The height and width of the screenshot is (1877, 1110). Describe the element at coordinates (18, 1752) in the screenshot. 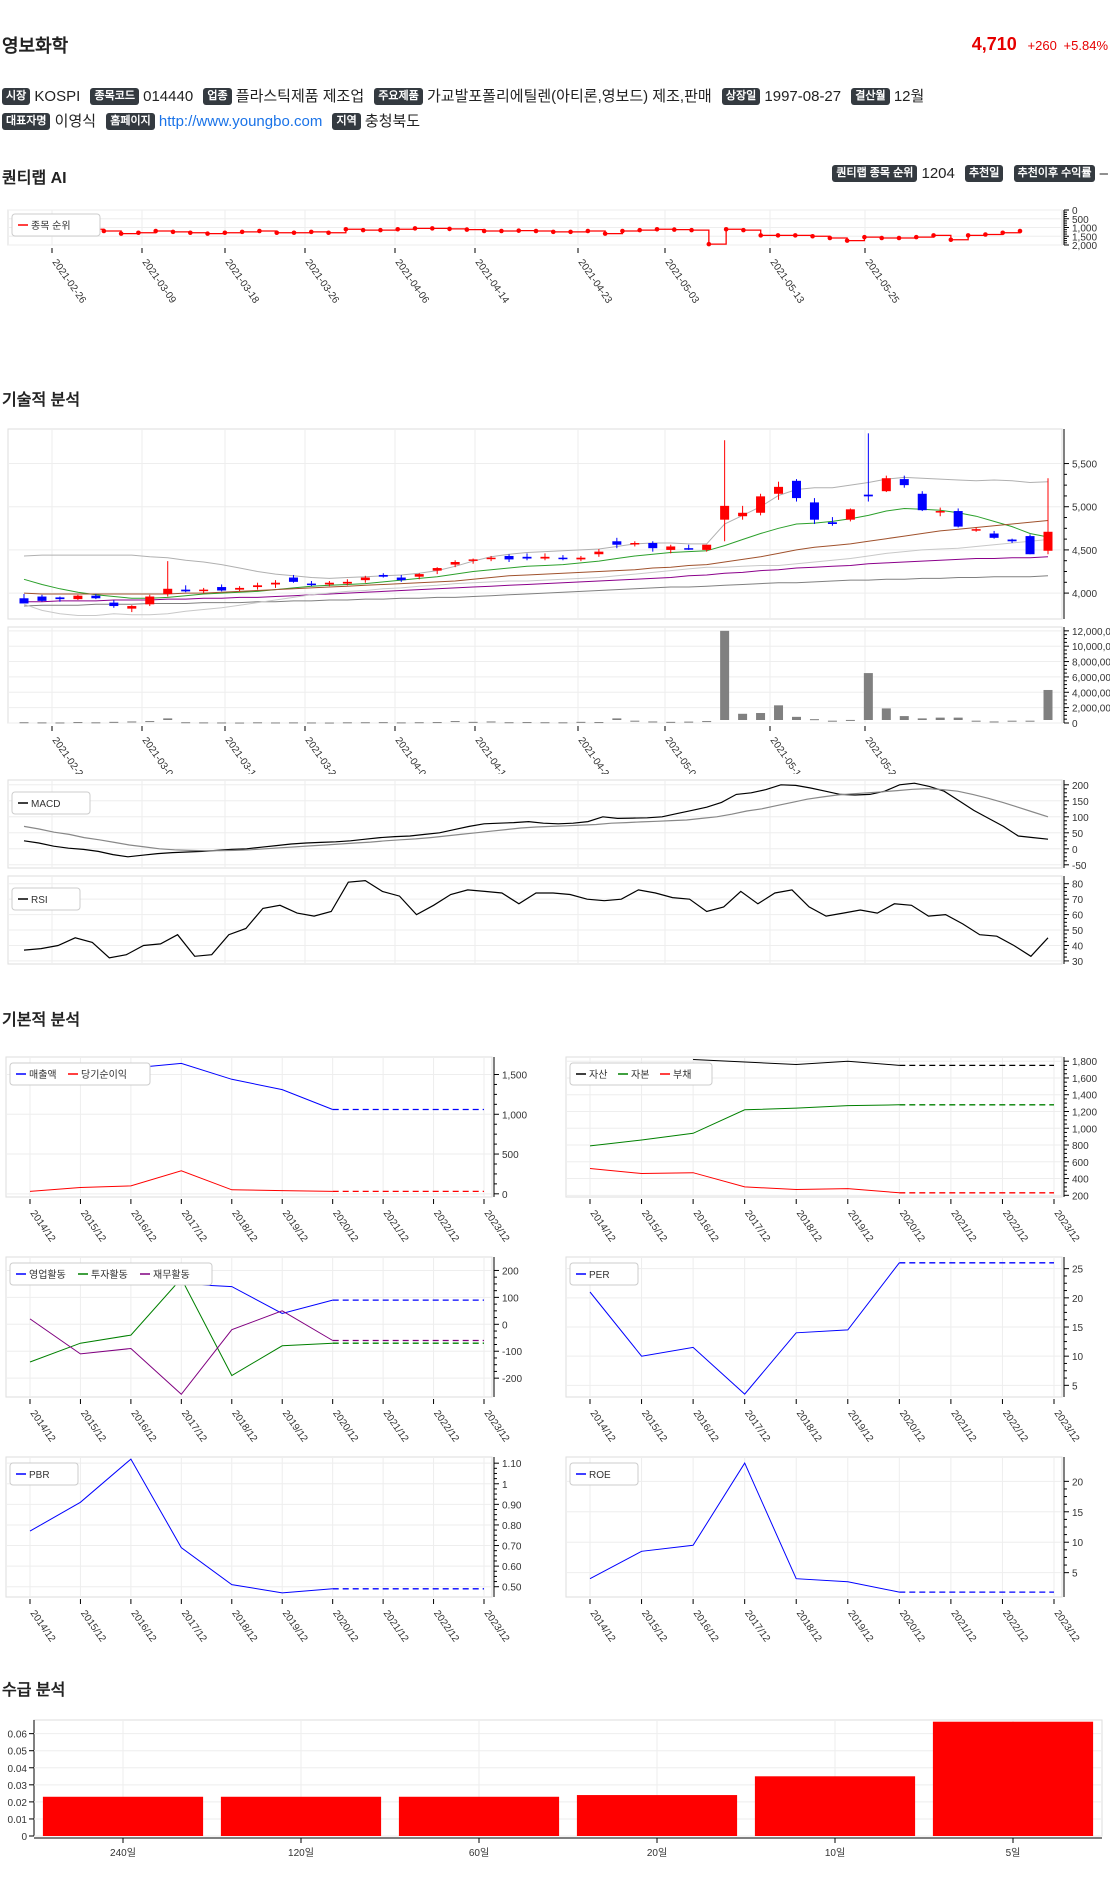

I see `y-tick-label: 0.05` at that location.